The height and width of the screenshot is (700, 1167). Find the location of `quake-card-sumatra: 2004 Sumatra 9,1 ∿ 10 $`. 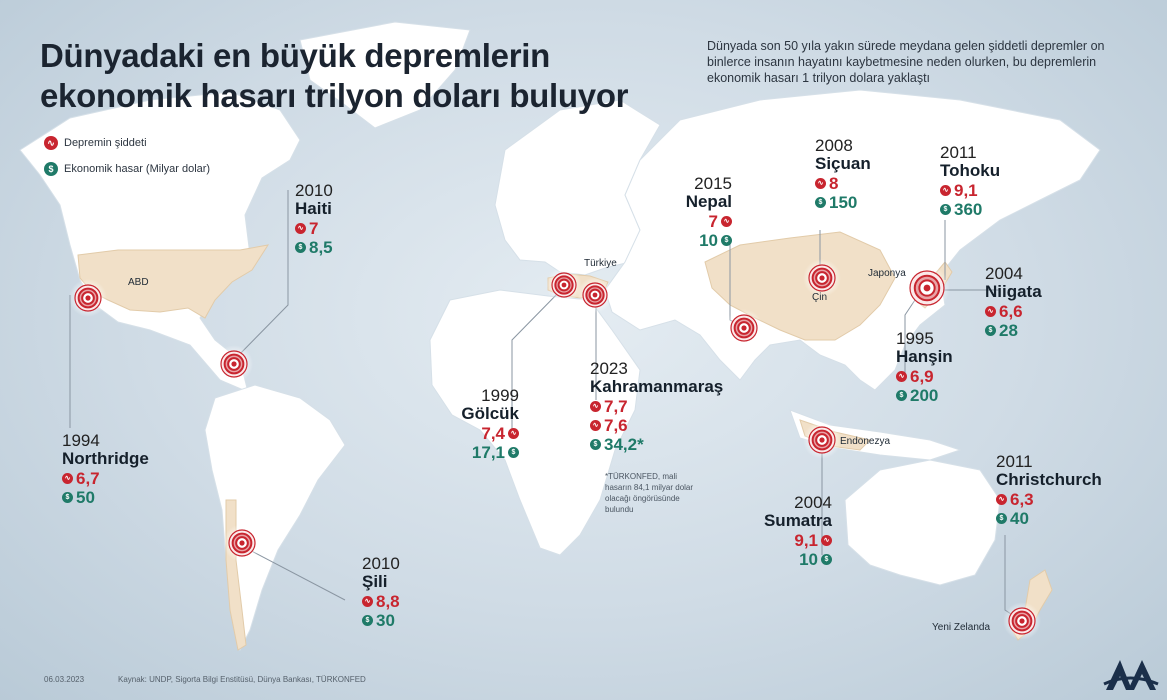

quake-card-sumatra: 2004 Sumatra 9,1 ∿ 10 $ is located at coordinates (776, 532).